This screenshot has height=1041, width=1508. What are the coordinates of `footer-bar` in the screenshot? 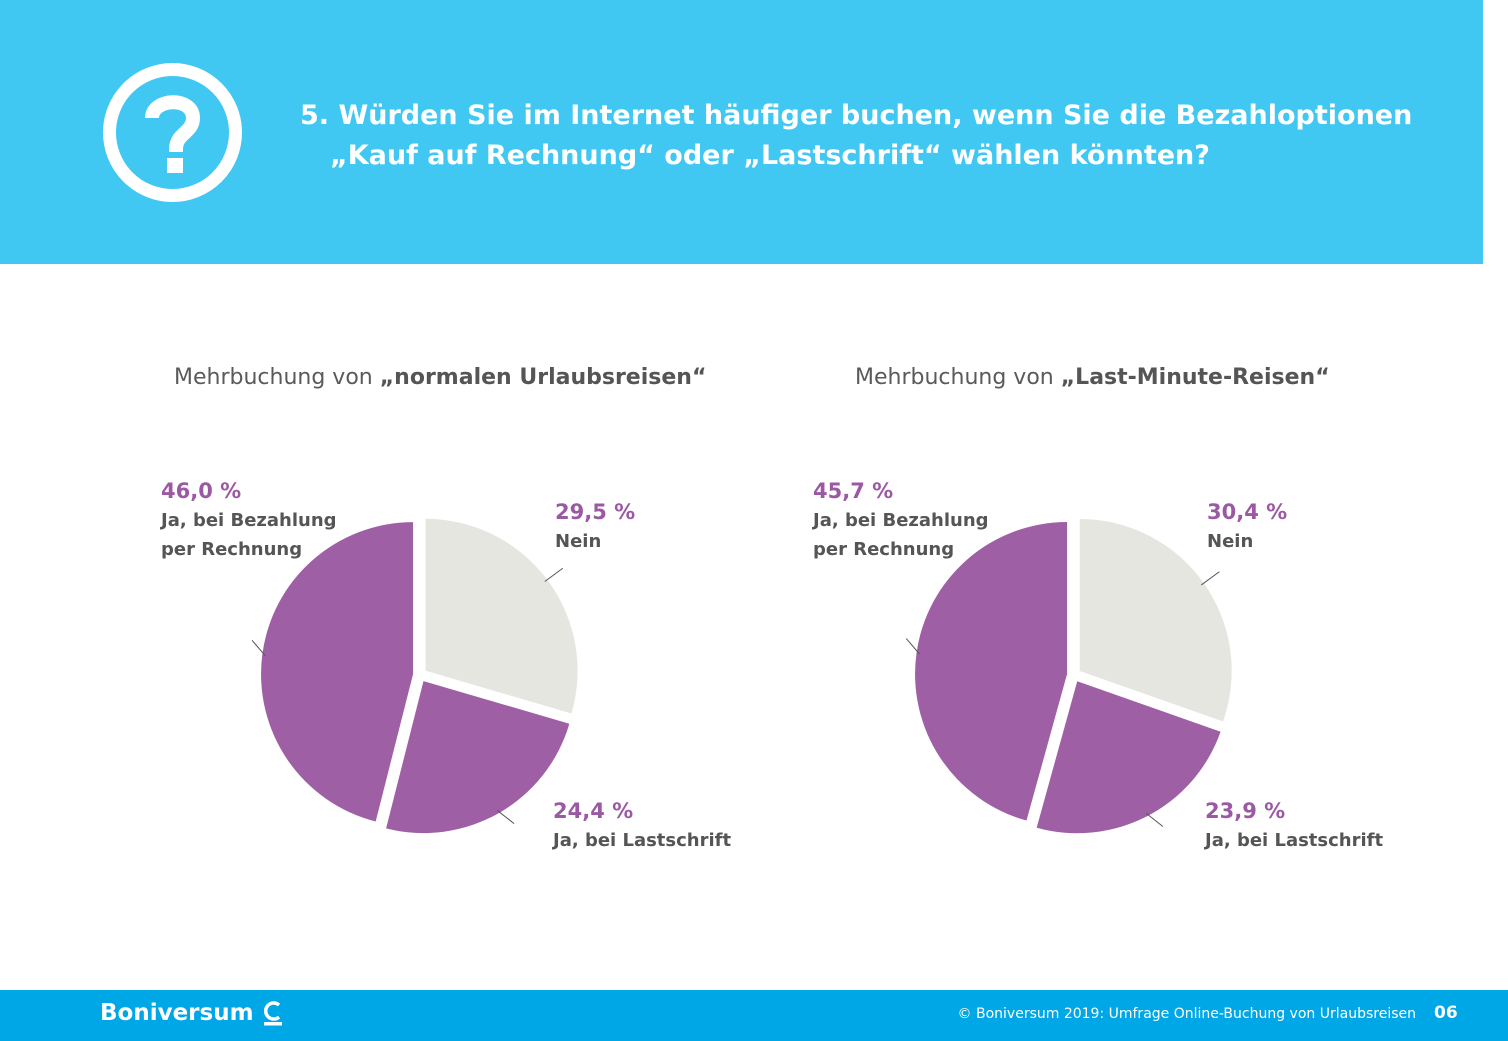 It's located at (754, 1015).